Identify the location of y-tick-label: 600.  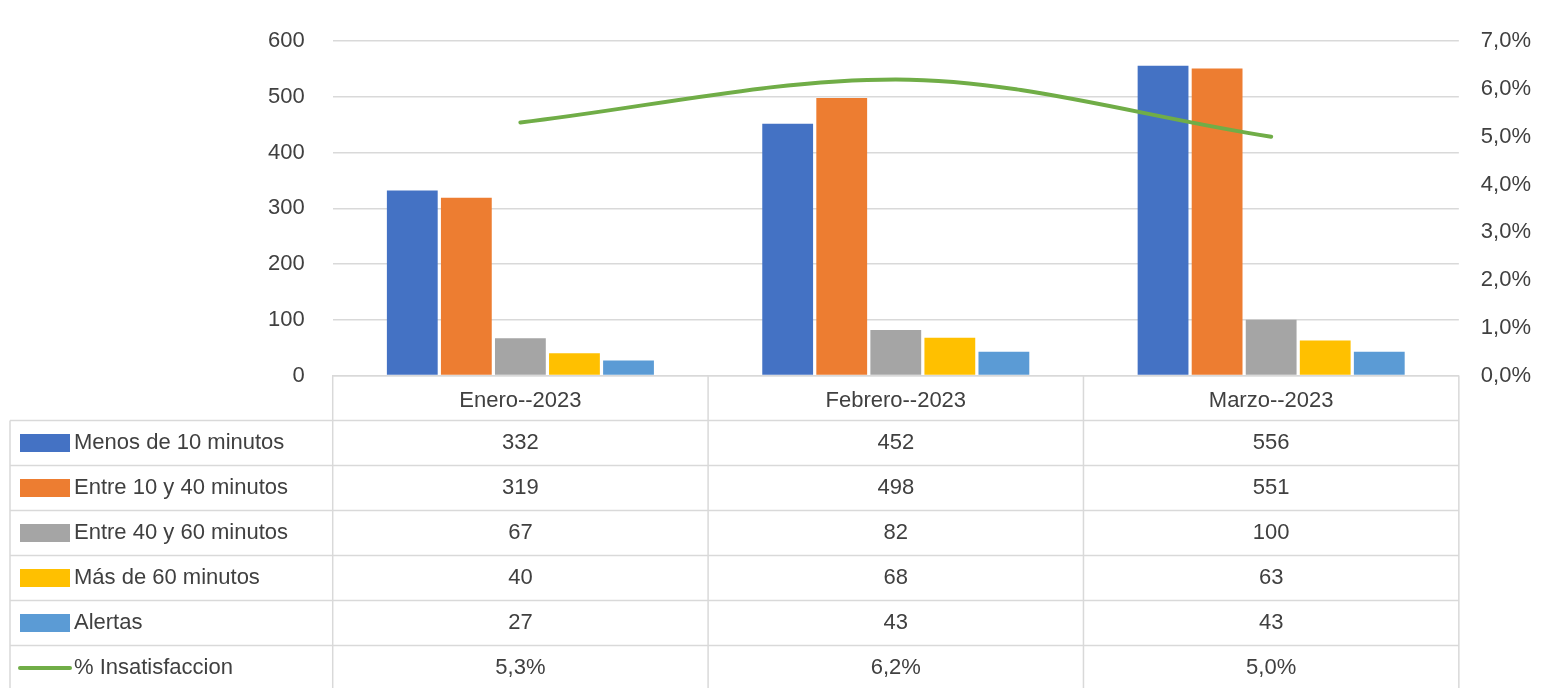
(286, 40).